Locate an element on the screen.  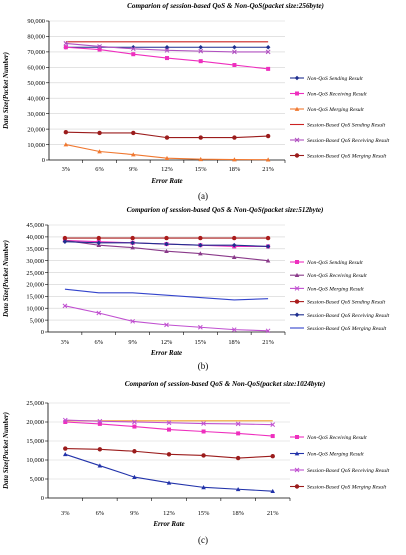
panel-label: (c) is located at coordinates (203, 540).